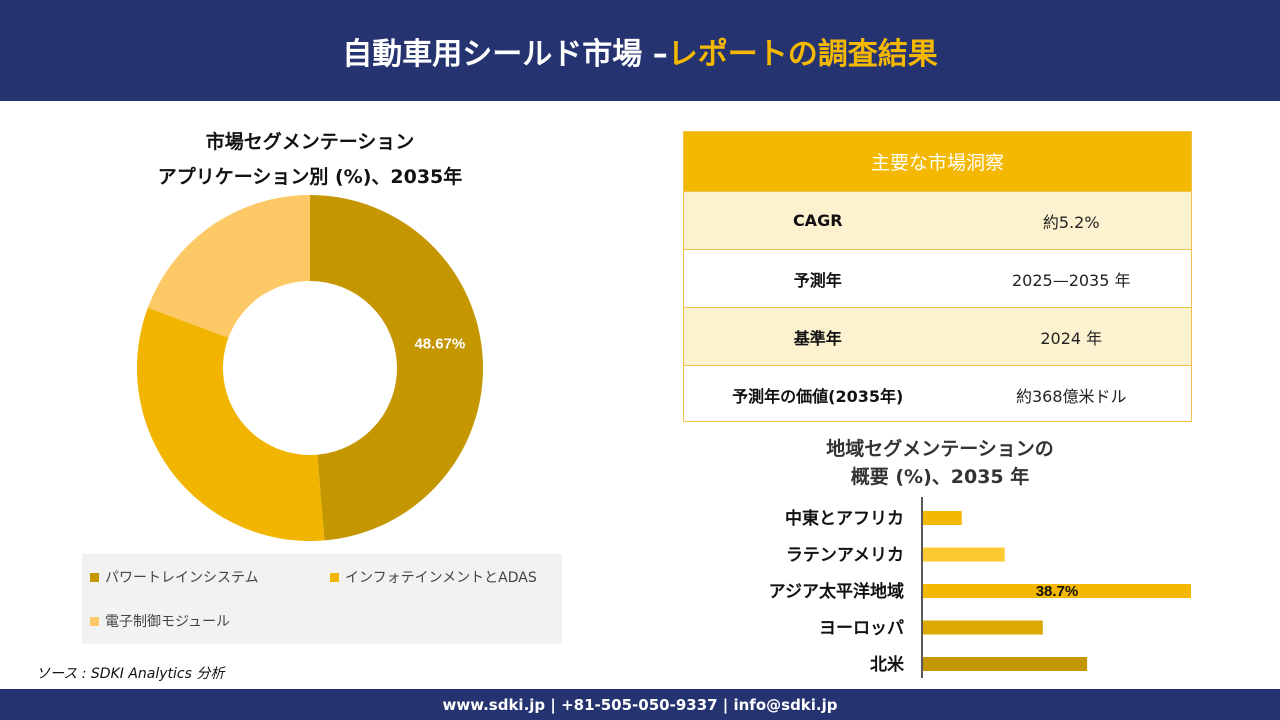  Describe the element at coordinates (130, 674) in the screenshot. I see `source-note: ソース : SDKI Analytics 分析` at that location.